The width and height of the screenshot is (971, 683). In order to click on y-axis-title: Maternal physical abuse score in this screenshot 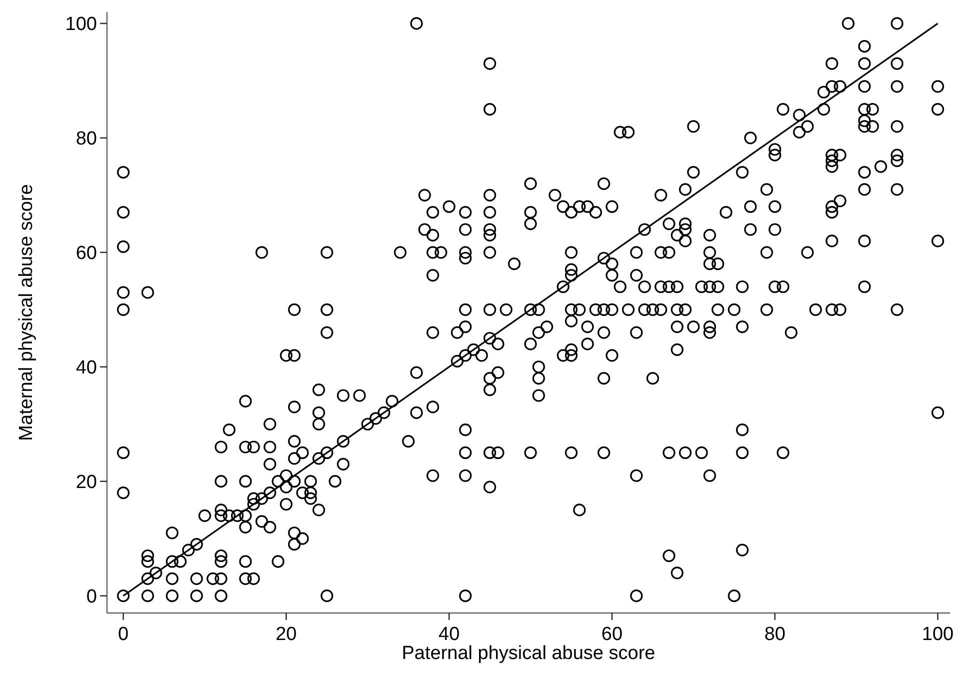, I will do `click(26, 312)`.